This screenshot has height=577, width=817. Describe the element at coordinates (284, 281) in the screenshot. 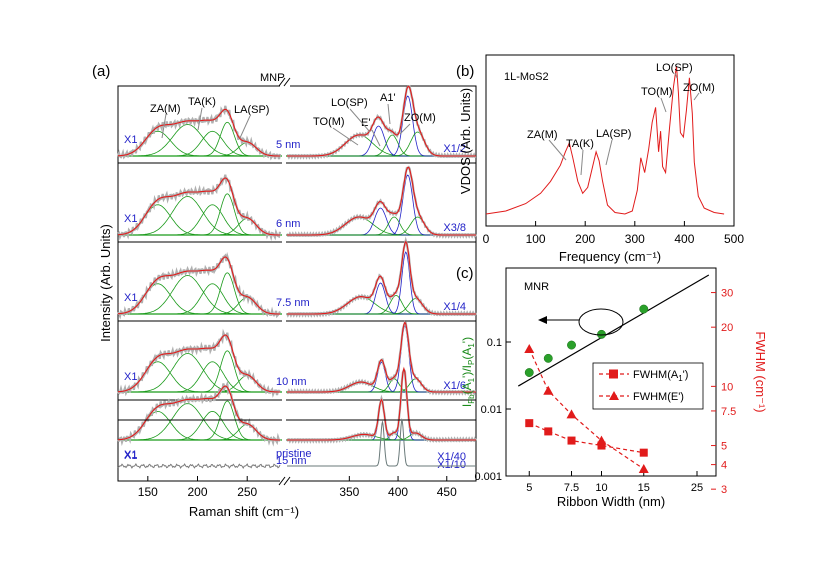

I see `axis-break-marks` at that location.